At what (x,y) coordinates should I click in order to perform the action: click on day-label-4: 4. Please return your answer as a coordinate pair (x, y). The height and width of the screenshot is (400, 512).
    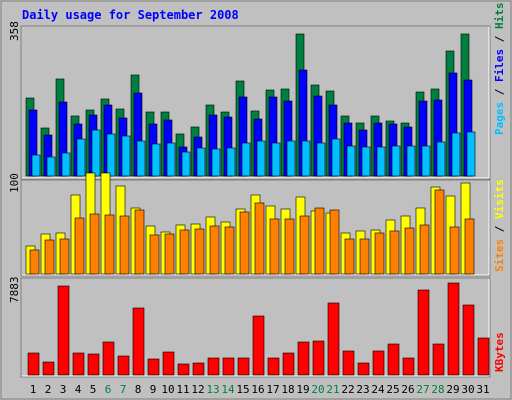
    Looking at the image, I should click on (78, 389).